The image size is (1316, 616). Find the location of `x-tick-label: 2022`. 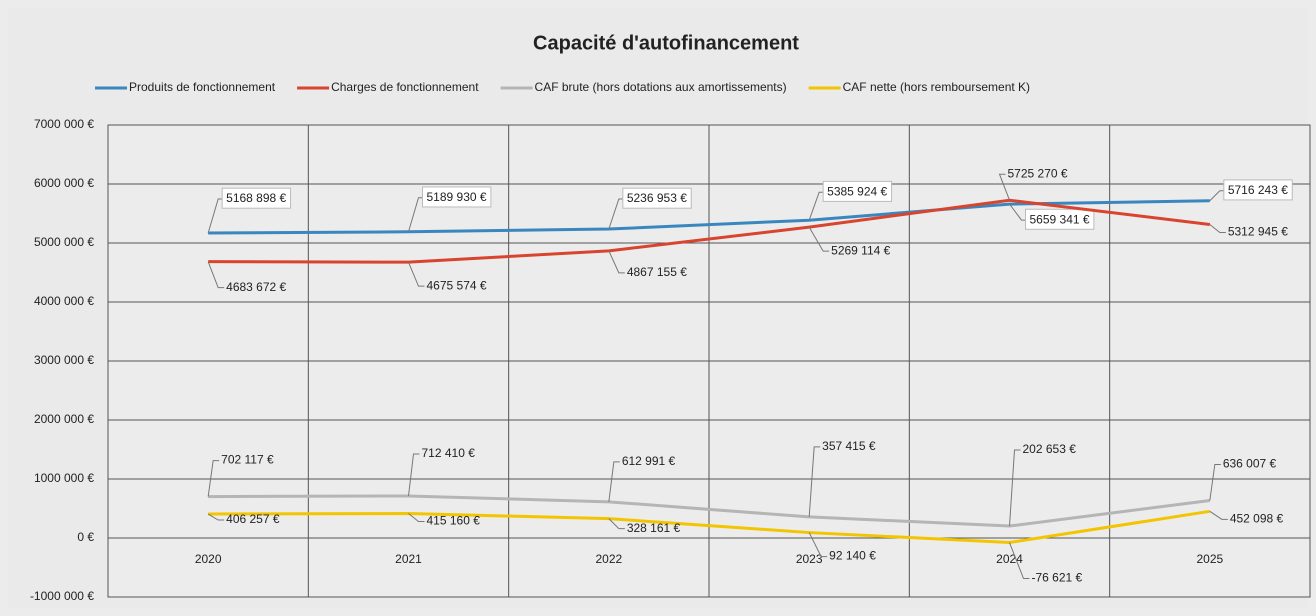

x-tick-label: 2022 is located at coordinates (608, 559).